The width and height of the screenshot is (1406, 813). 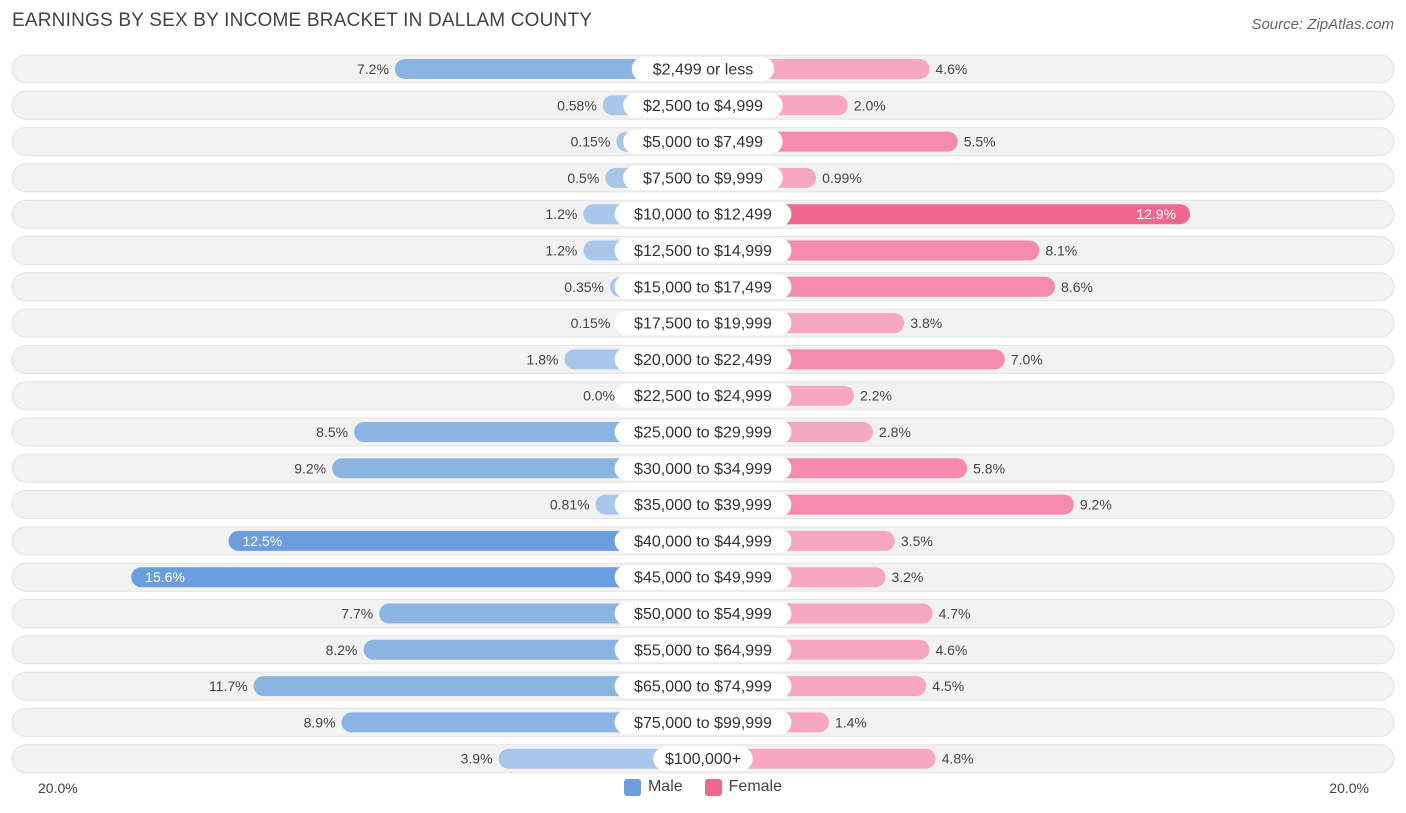 What do you see at coordinates (870, 105) in the screenshot?
I see `female-value-label: 2.0%` at bounding box center [870, 105].